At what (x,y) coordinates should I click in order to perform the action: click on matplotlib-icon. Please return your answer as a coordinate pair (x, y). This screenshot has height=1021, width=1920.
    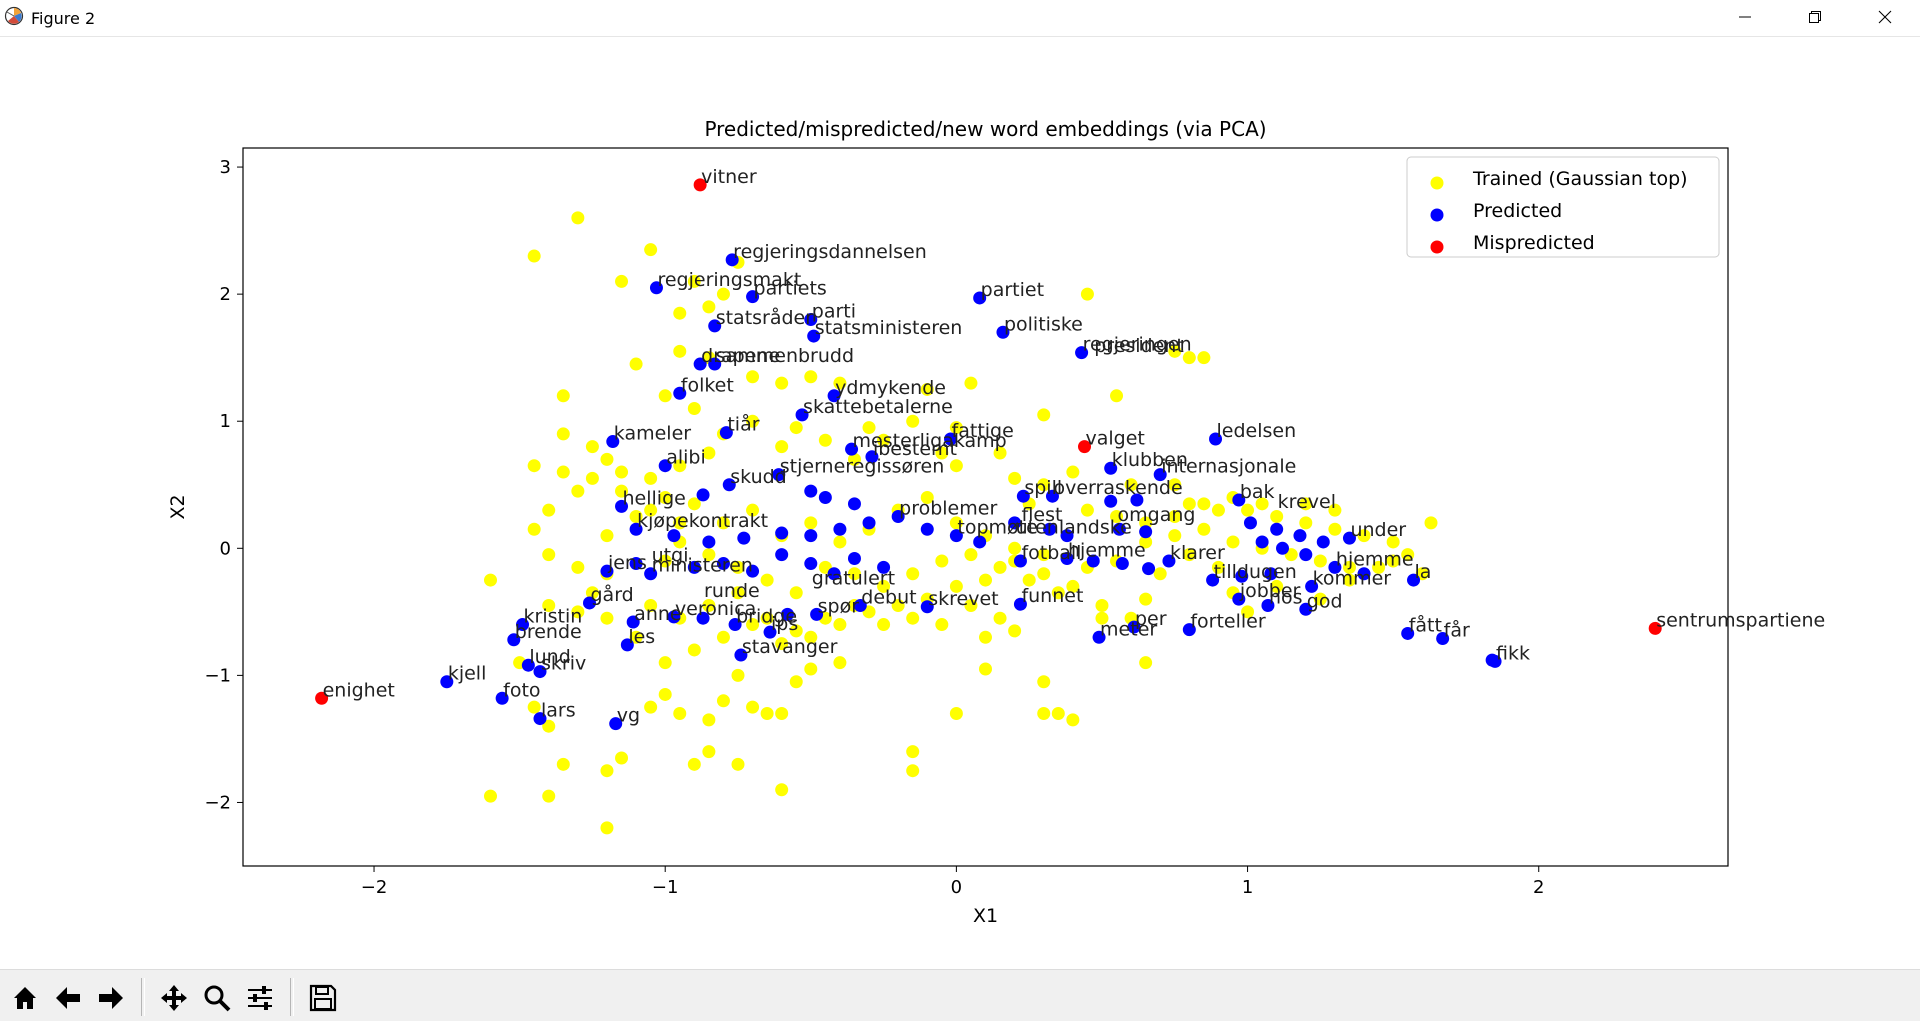
    Looking at the image, I should click on (14, 16).